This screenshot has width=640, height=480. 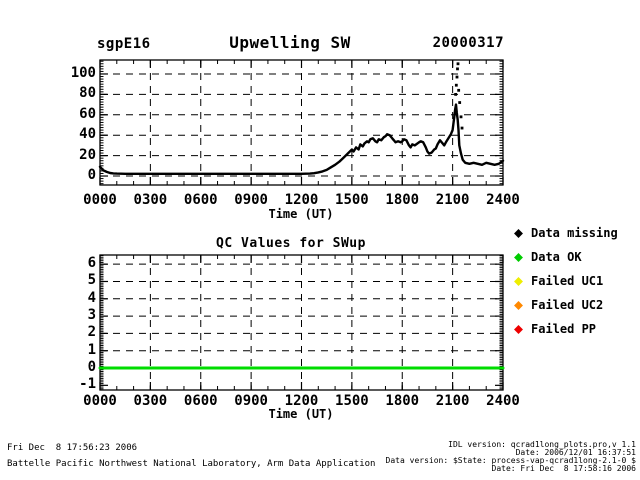 I want to click on site-facility-label: sgpE16, so click(x=124, y=44).